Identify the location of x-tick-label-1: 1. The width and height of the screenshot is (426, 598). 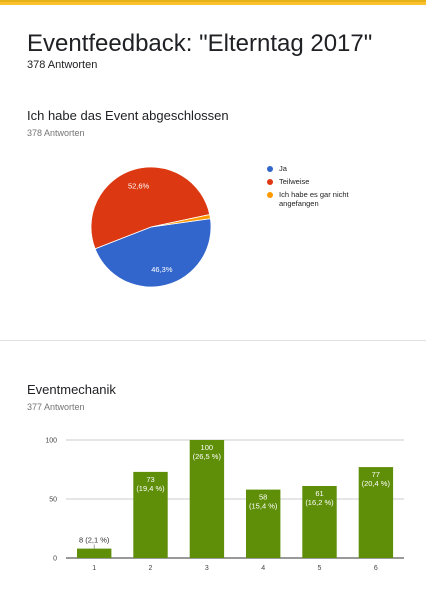
(94, 568).